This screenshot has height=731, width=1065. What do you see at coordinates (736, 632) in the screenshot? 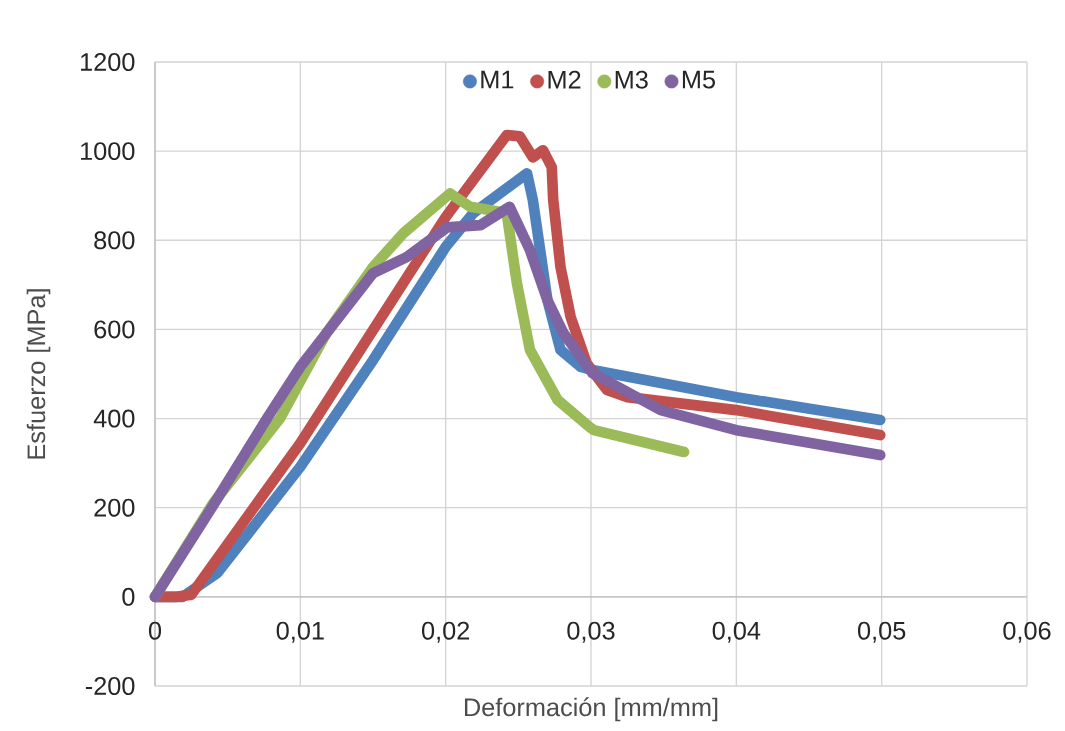
I see `x-tick-label: 0,04` at bounding box center [736, 632].